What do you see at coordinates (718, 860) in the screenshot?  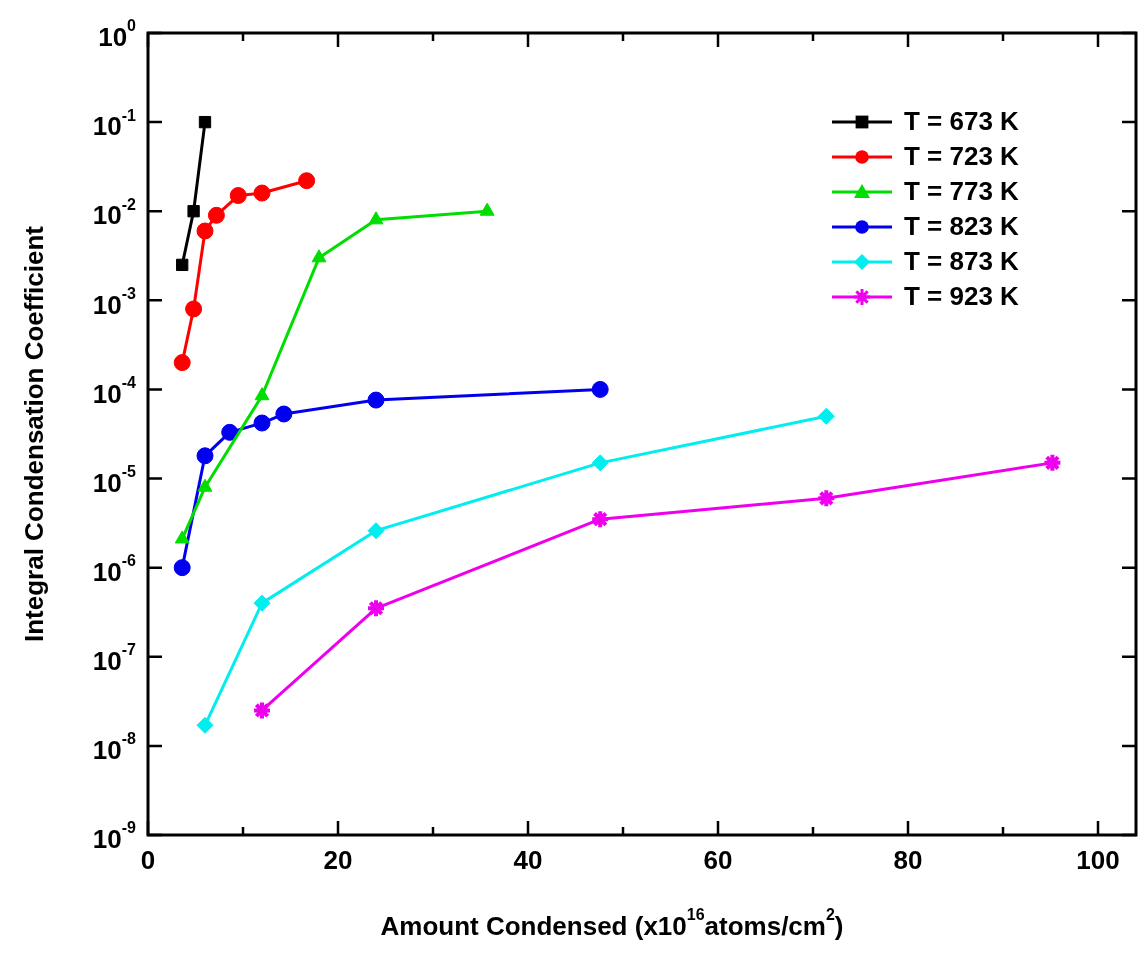 I see `x-tick-label: 60` at bounding box center [718, 860].